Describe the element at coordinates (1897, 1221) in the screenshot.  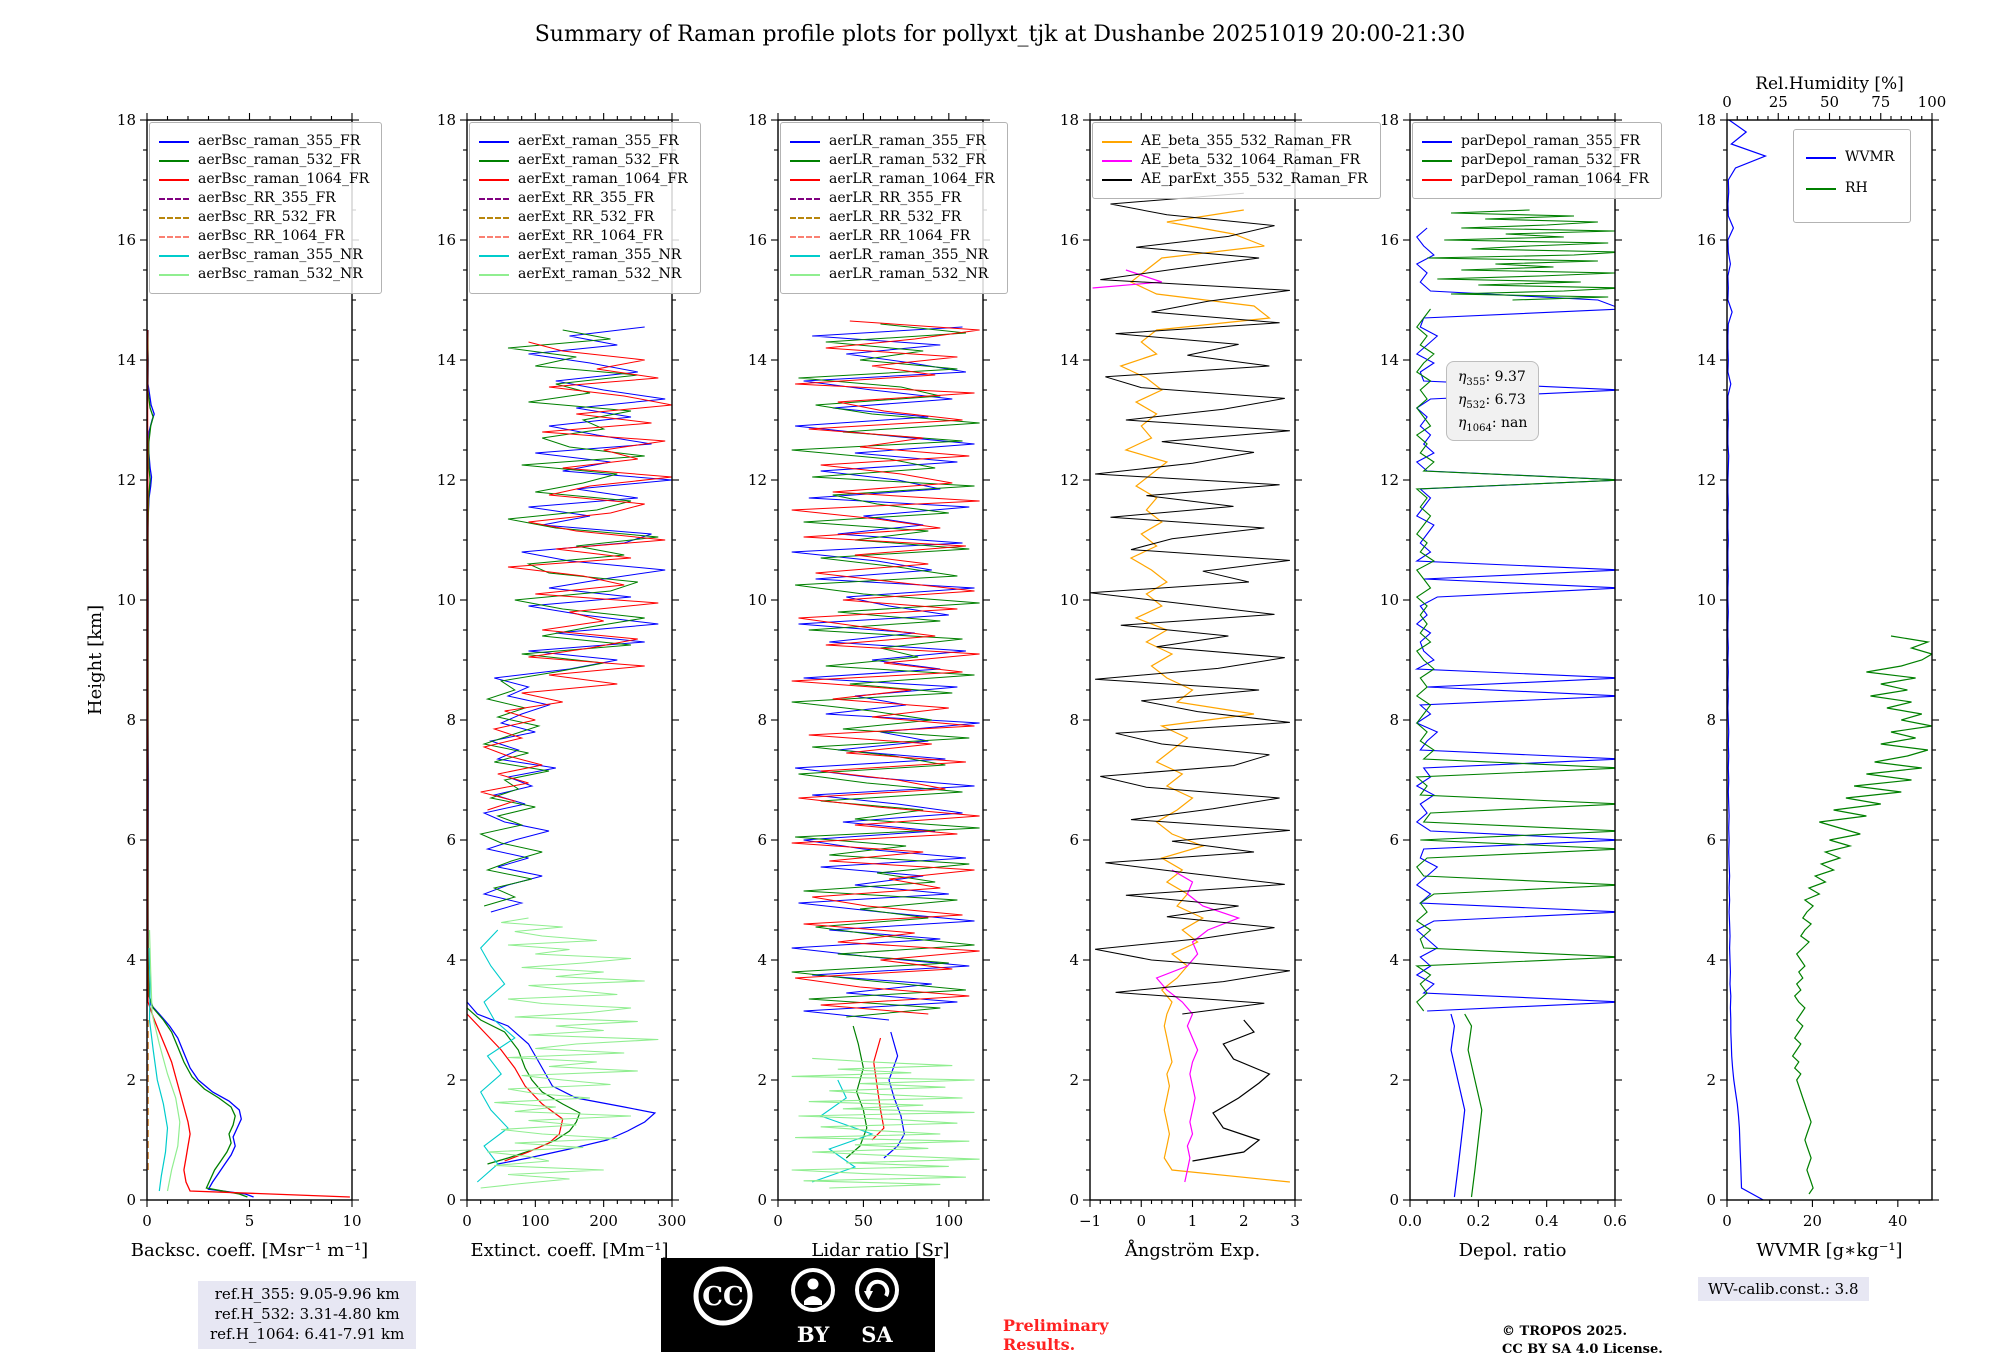
I see `svg-text: 40` at that location.